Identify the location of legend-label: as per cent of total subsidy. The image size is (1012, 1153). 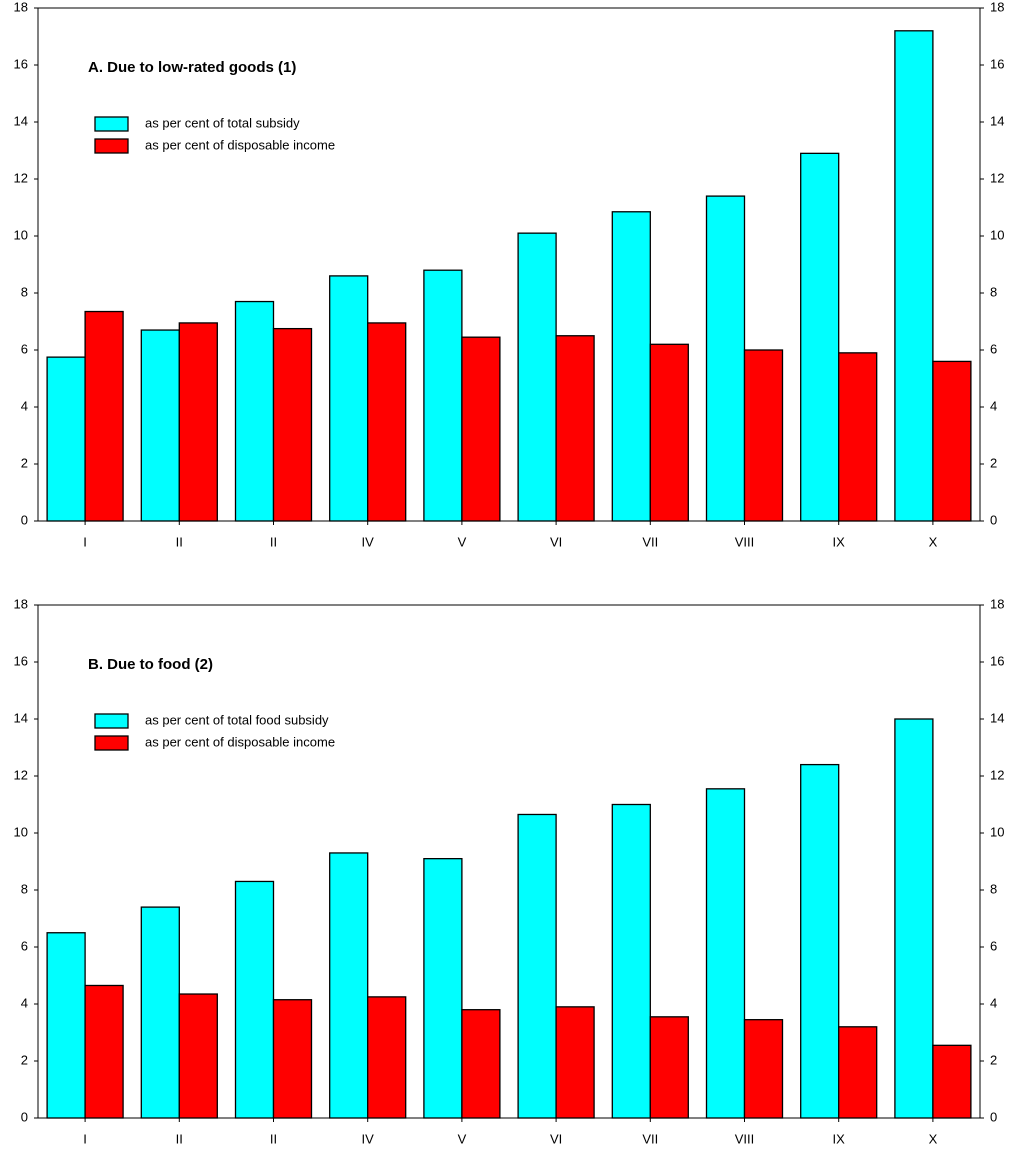
(222, 122).